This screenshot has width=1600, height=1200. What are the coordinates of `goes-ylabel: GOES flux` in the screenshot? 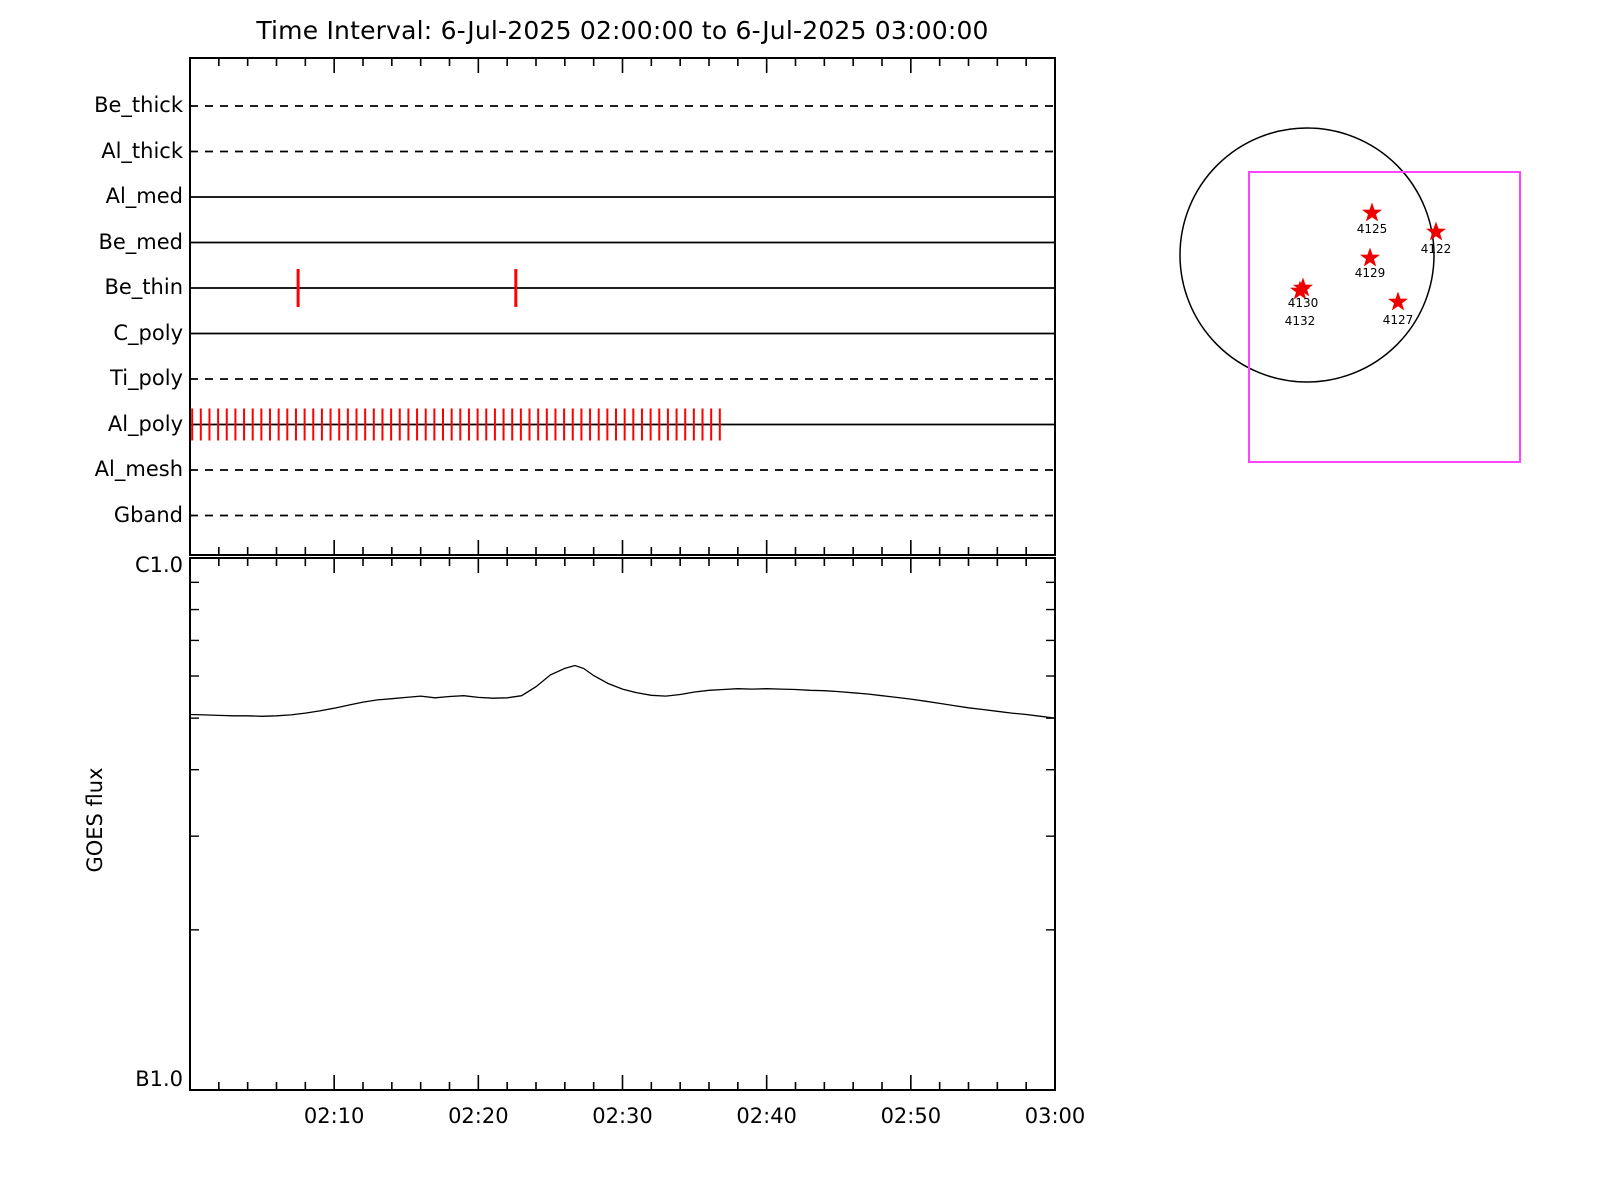 It's located at (95, 820).